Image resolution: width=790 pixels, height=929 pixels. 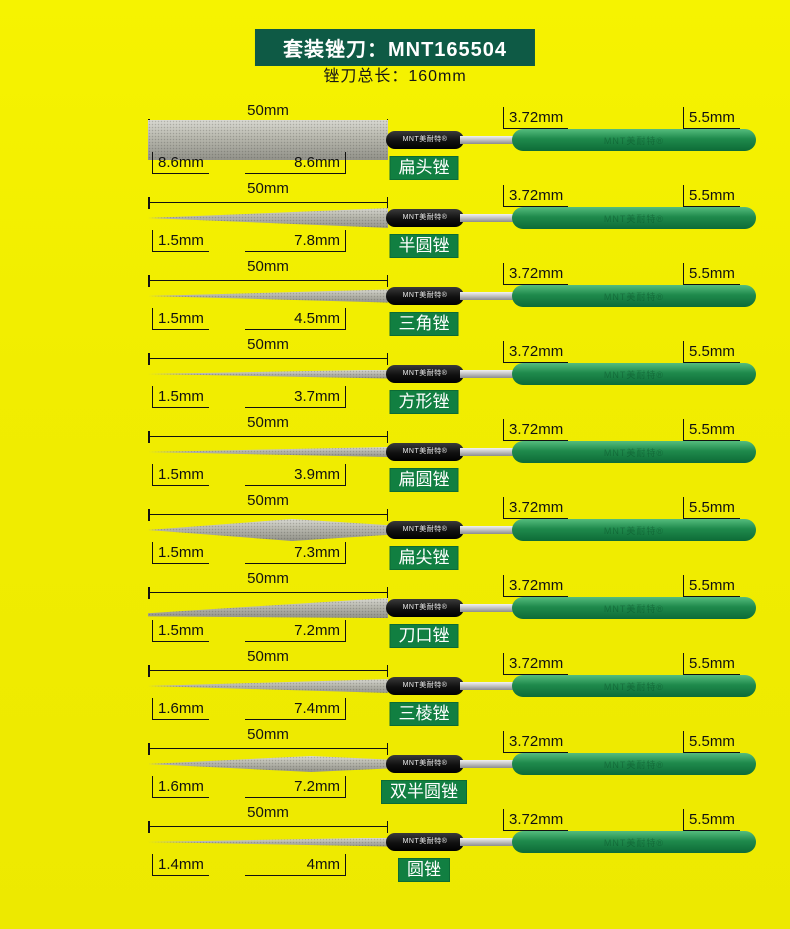 What do you see at coordinates (295, 319) in the screenshot?
I see `dimension-end-width: 4.5mm` at bounding box center [295, 319].